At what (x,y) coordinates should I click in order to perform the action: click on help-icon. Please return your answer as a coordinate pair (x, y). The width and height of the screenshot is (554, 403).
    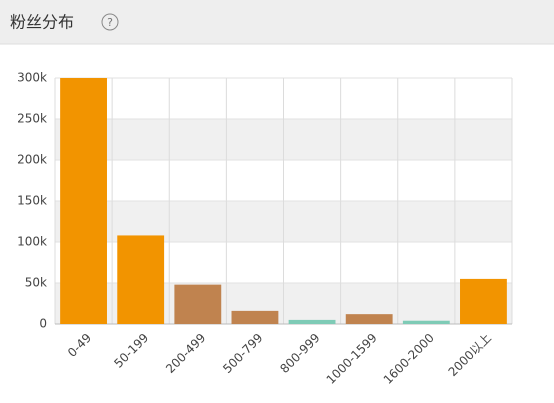
    Looking at the image, I should click on (110, 22).